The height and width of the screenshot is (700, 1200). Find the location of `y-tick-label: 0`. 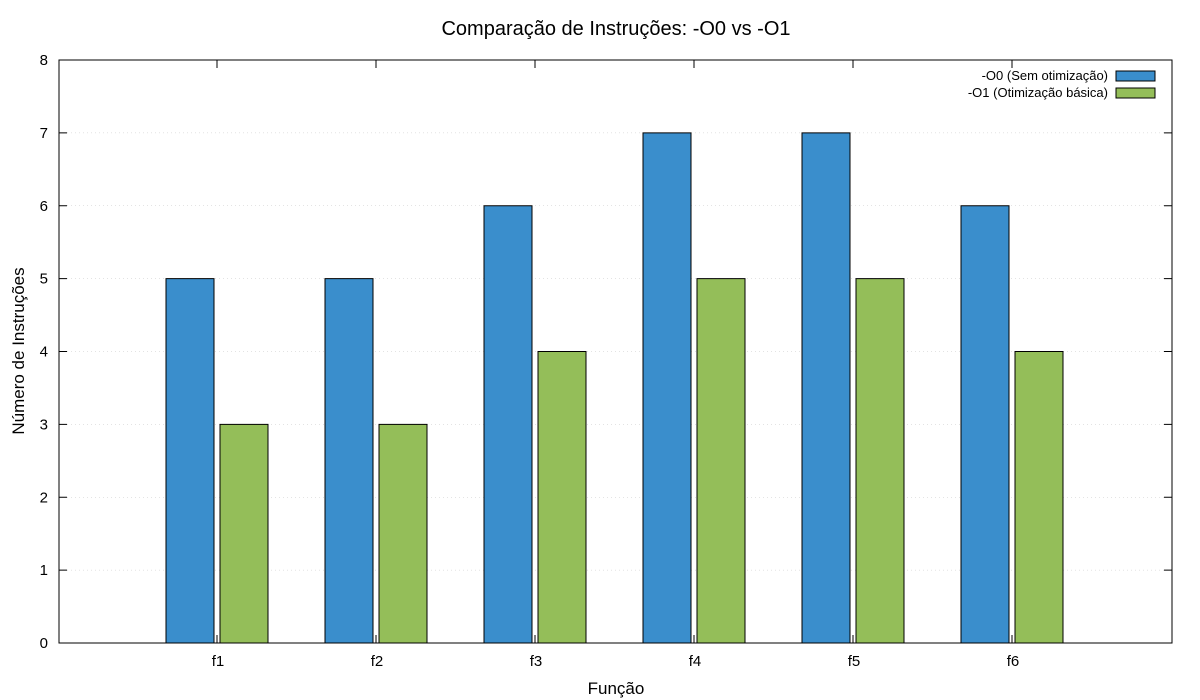

y-tick-label: 0 is located at coordinates (44, 643).